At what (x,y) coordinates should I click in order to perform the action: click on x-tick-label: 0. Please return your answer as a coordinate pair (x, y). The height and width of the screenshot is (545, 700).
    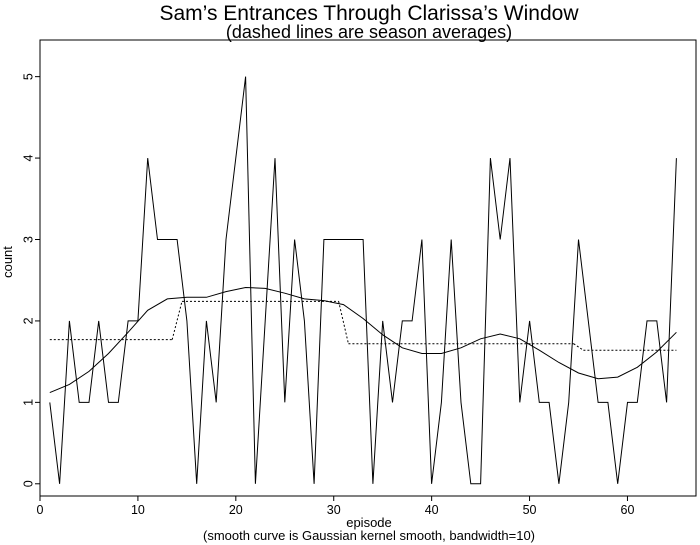
    Looking at the image, I should click on (40, 510).